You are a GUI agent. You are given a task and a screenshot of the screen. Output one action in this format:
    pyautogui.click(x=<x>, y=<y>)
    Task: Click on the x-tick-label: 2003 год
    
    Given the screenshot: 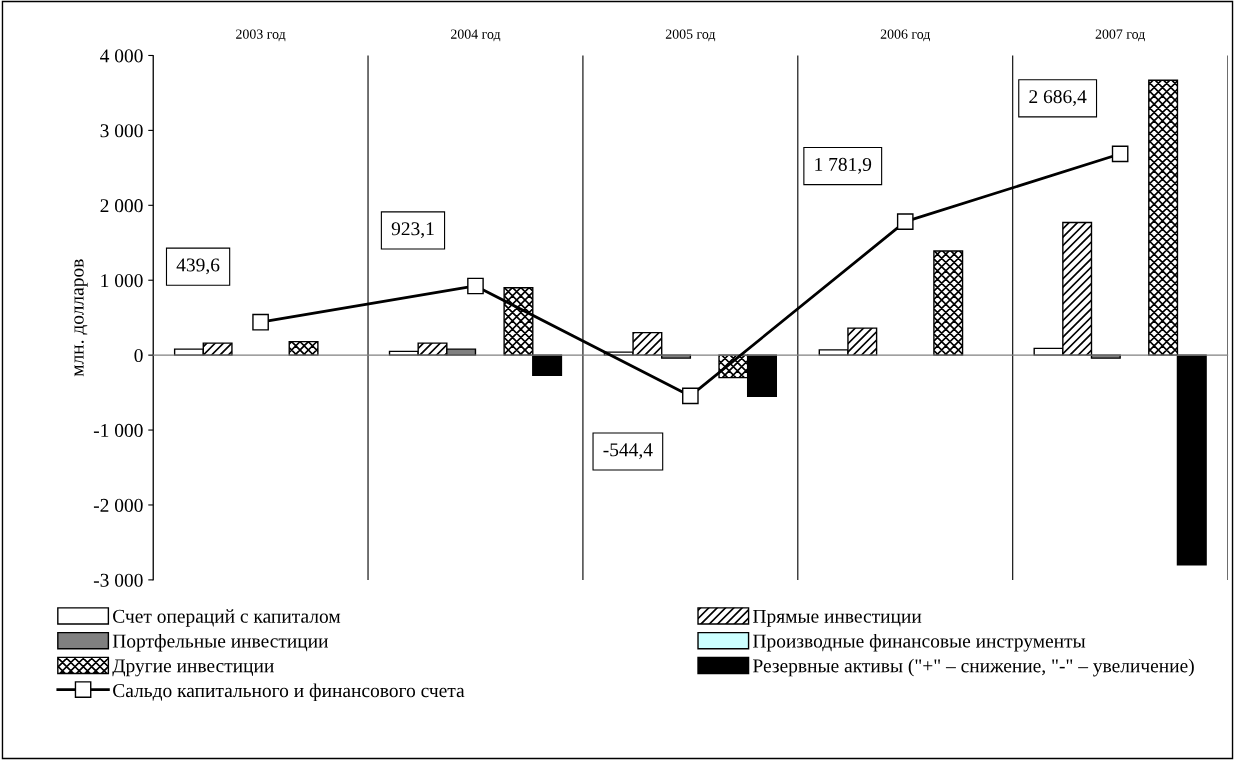 What is the action you would take?
    pyautogui.click(x=261, y=35)
    